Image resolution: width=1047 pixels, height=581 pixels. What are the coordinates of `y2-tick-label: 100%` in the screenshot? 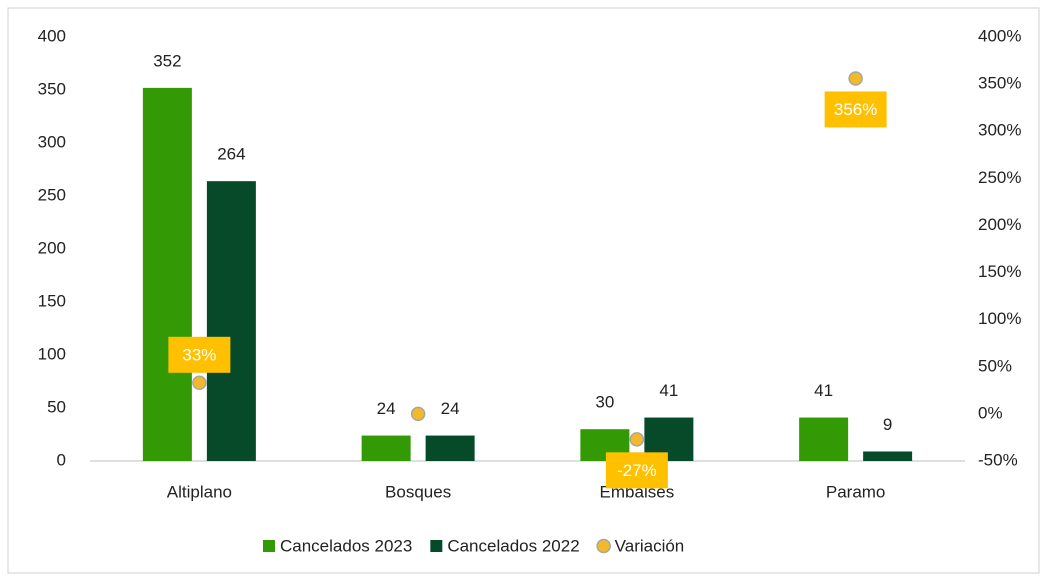 It's located at (999, 318).